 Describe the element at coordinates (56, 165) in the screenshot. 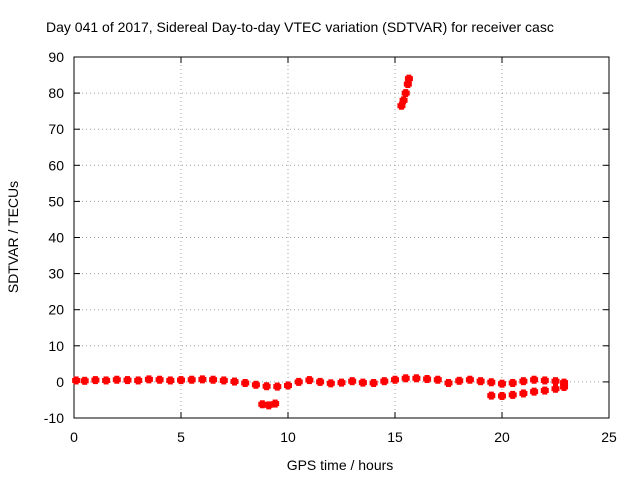

I see `y-tick-label: 60` at that location.